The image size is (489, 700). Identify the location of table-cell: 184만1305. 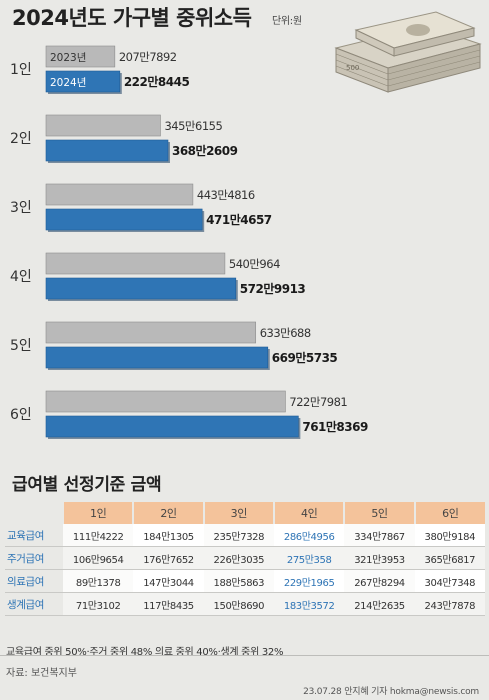
(168, 535).